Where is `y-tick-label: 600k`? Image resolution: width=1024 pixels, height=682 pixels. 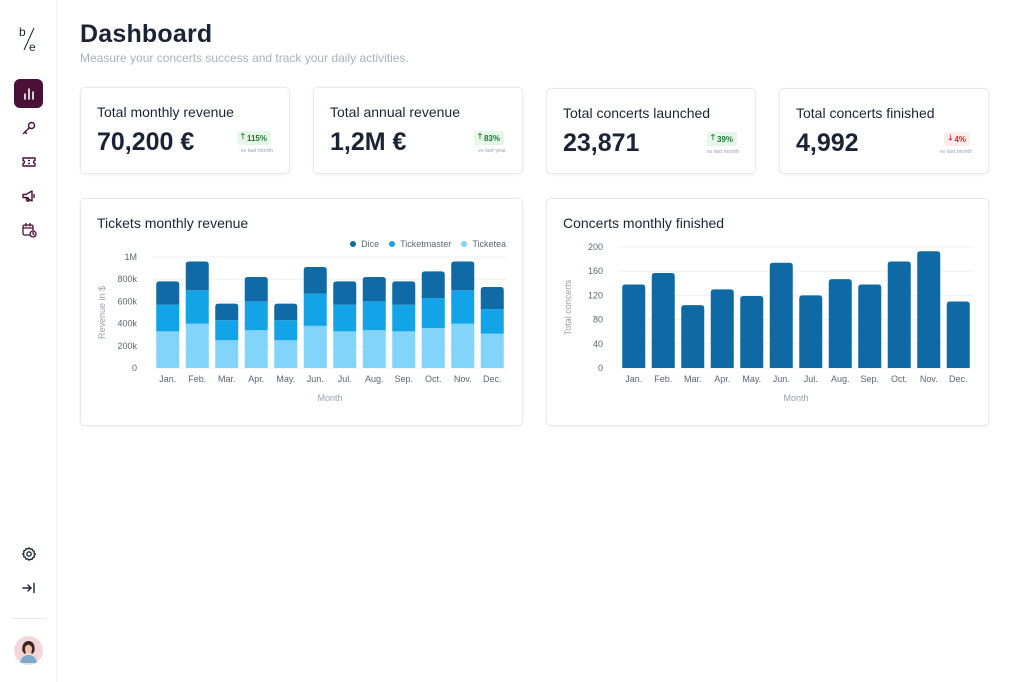
y-tick-label: 600k is located at coordinates (127, 301).